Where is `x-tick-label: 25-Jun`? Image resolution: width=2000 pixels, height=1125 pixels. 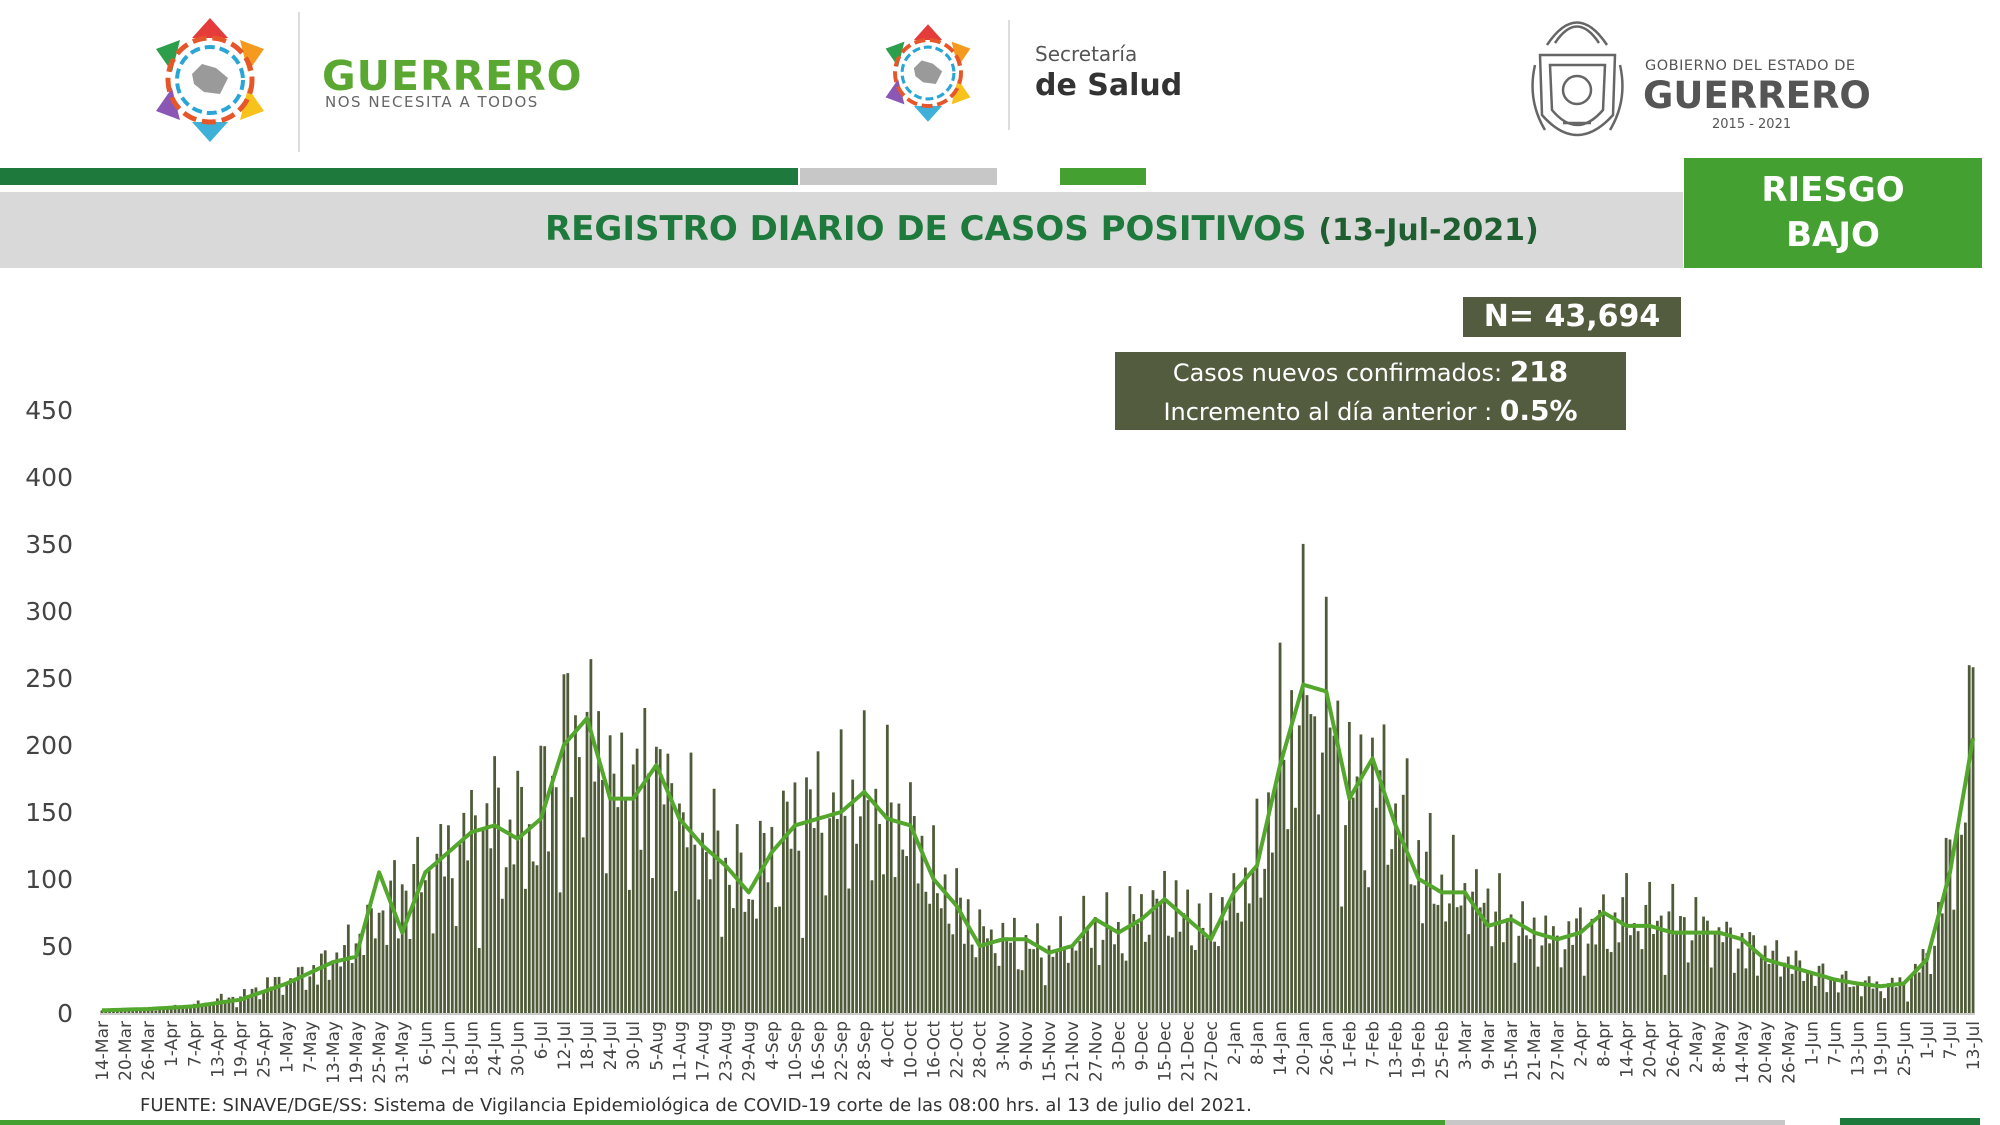 x-tick-label: 25-Jun is located at coordinates (1905, 1048).